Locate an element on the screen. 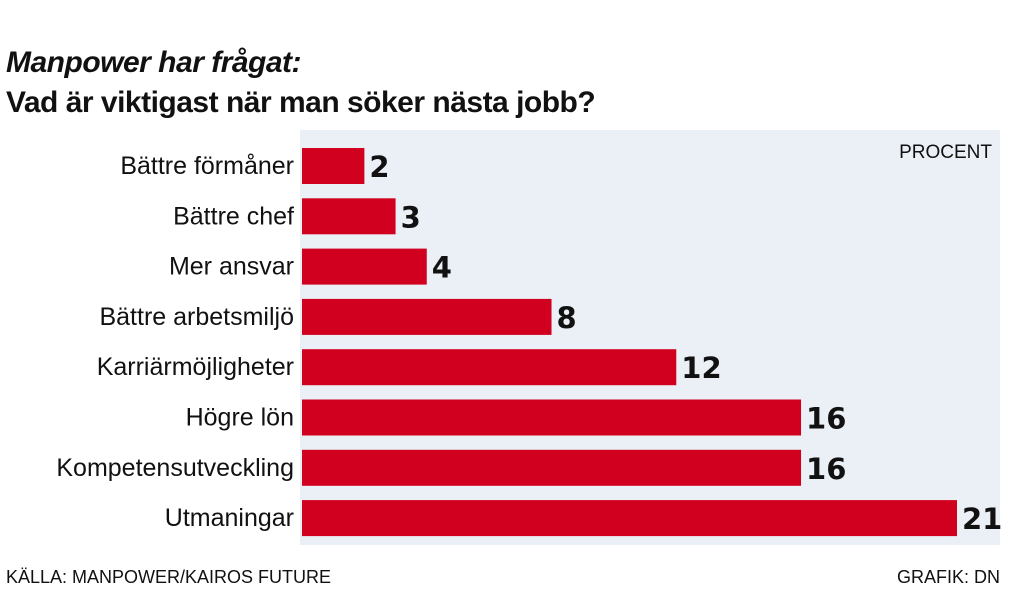 The width and height of the screenshot is (1010, 606). category-label: Utmaningar is located at coordinates (229, 518).